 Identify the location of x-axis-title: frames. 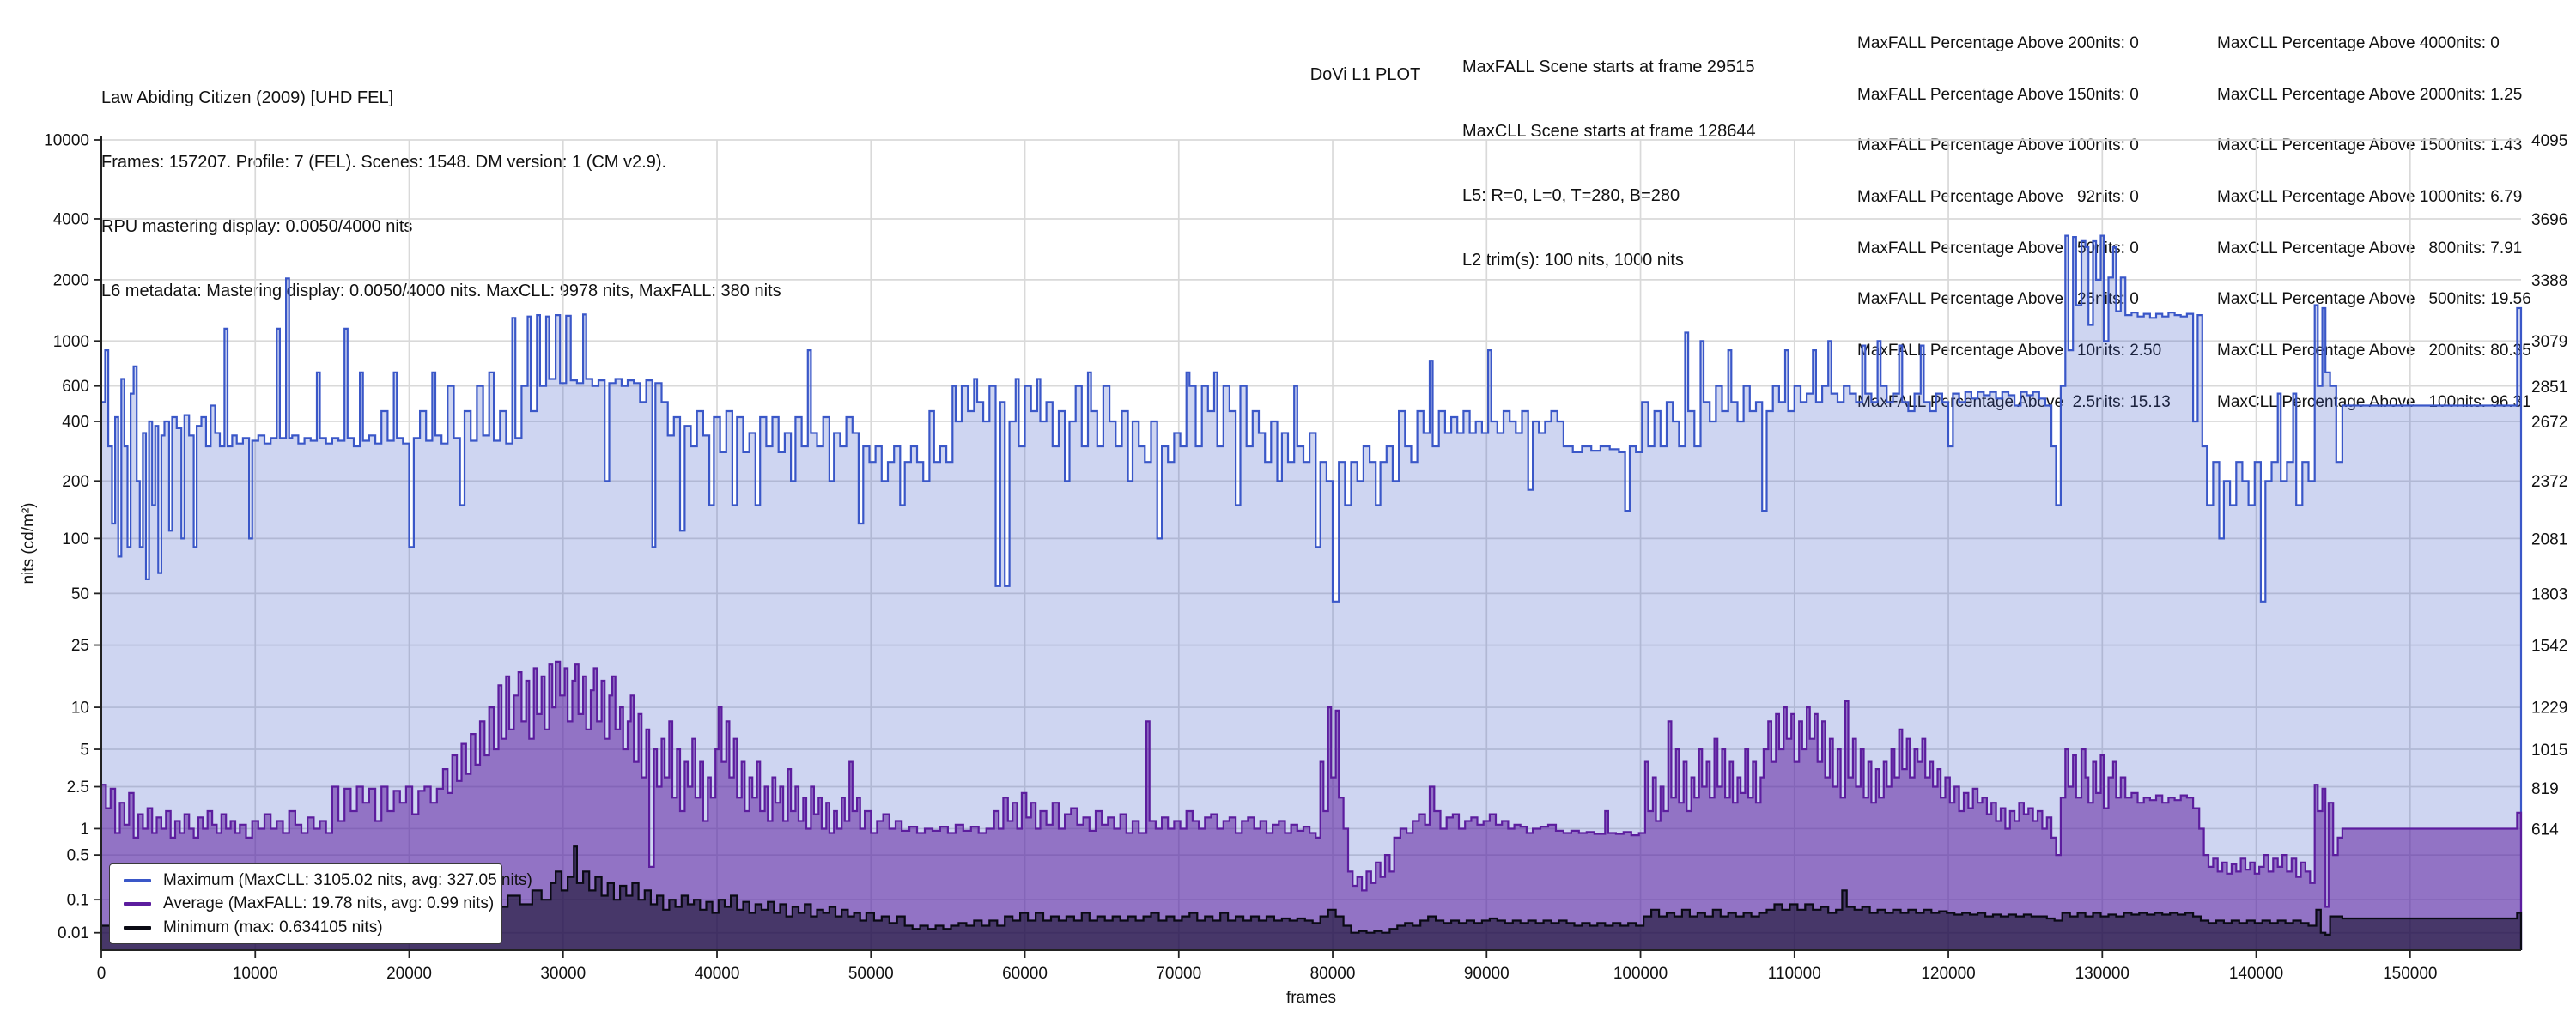
(1311, 998).